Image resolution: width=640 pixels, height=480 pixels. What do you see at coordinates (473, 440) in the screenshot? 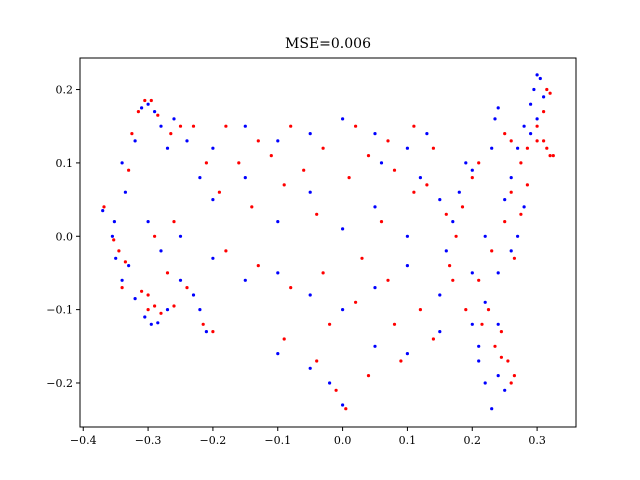
I see `x-tick-label: 0.2` at bounding box center [473, 440].